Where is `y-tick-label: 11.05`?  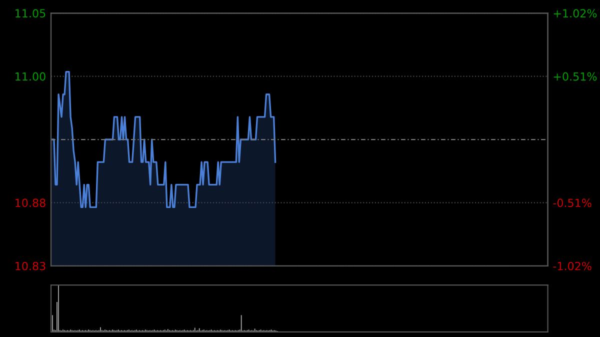 y-tick-label: 11.05 is located at coordinates (31, 13).